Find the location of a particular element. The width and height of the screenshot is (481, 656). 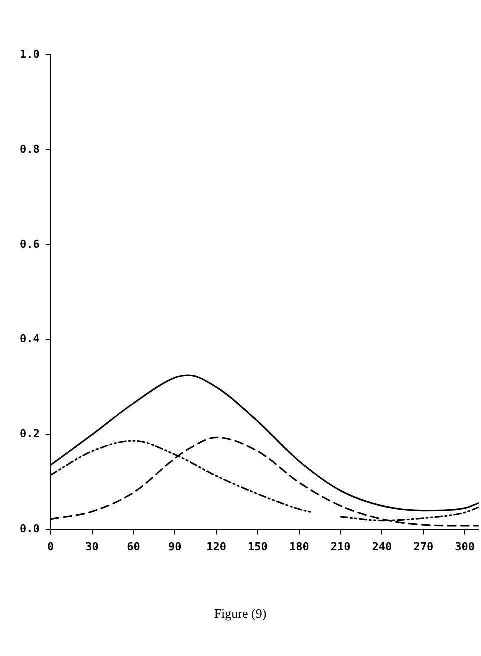

text: Figure (9) is located at coordinates (240, 614).